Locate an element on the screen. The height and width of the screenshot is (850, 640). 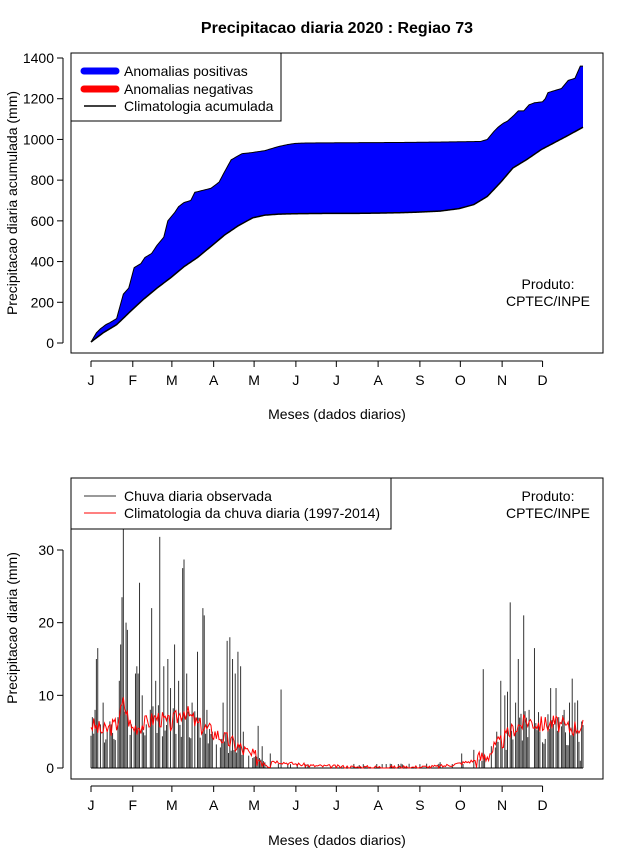
legend-box is located at coordinates (231, 503).